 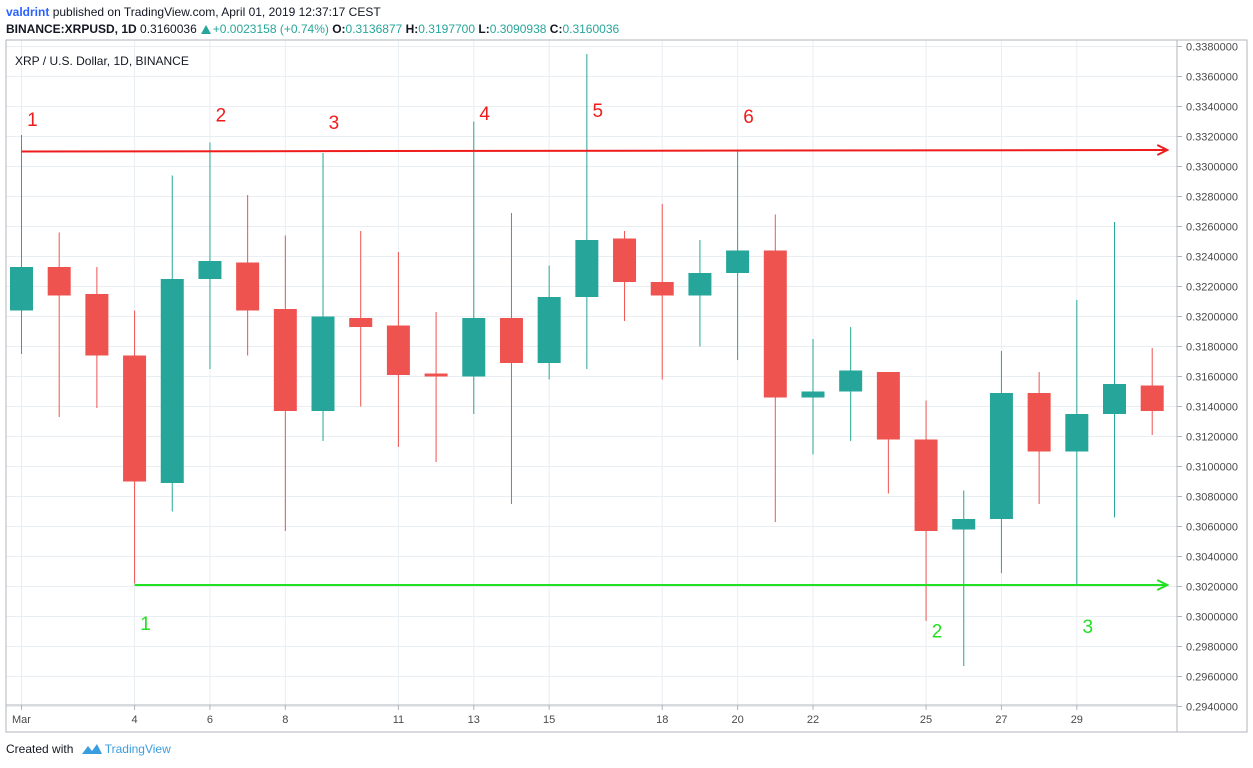 I want to click on support-arrow, so click(x=652, y=585).